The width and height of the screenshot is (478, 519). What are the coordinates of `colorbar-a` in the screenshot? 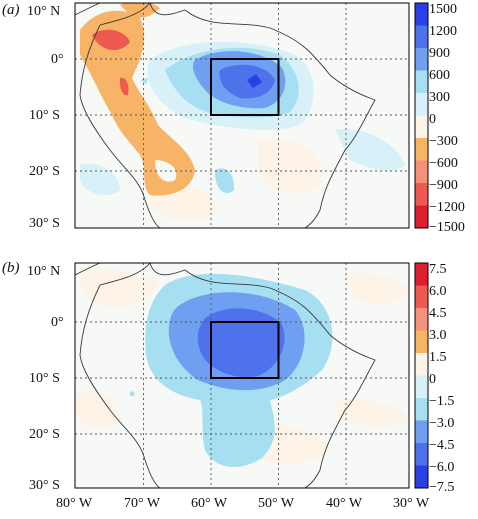 It's located at (421, 115).